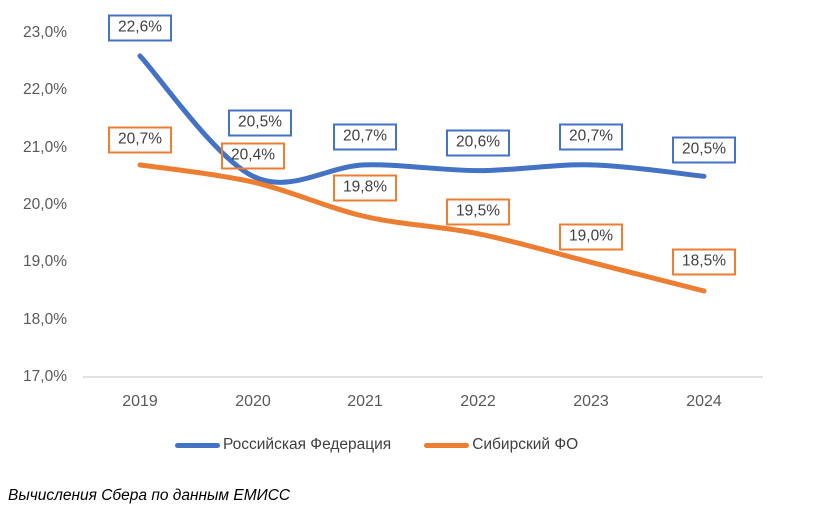  I want to click on y-tick-label: 23,0%, so click(45, 32).